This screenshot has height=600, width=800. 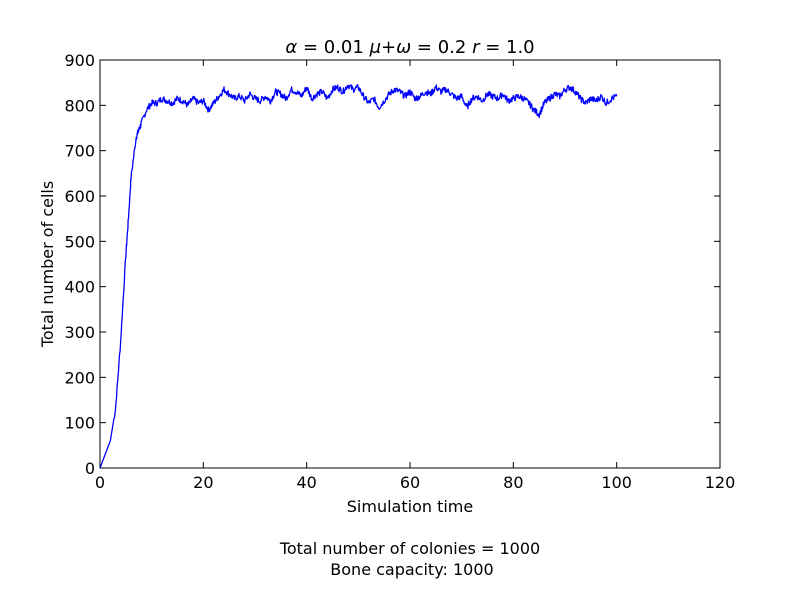 I want to click on caption-colonies: Total number of colonies = 1000, so click(x=409, y=548).